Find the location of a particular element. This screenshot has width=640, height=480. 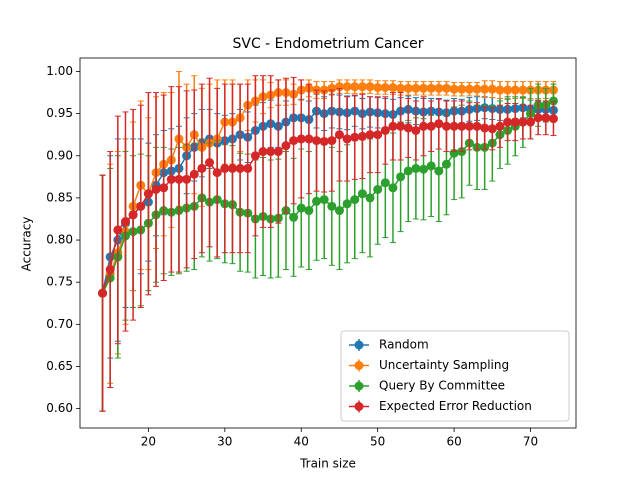

legend-box is located at coordinates (455, 376).